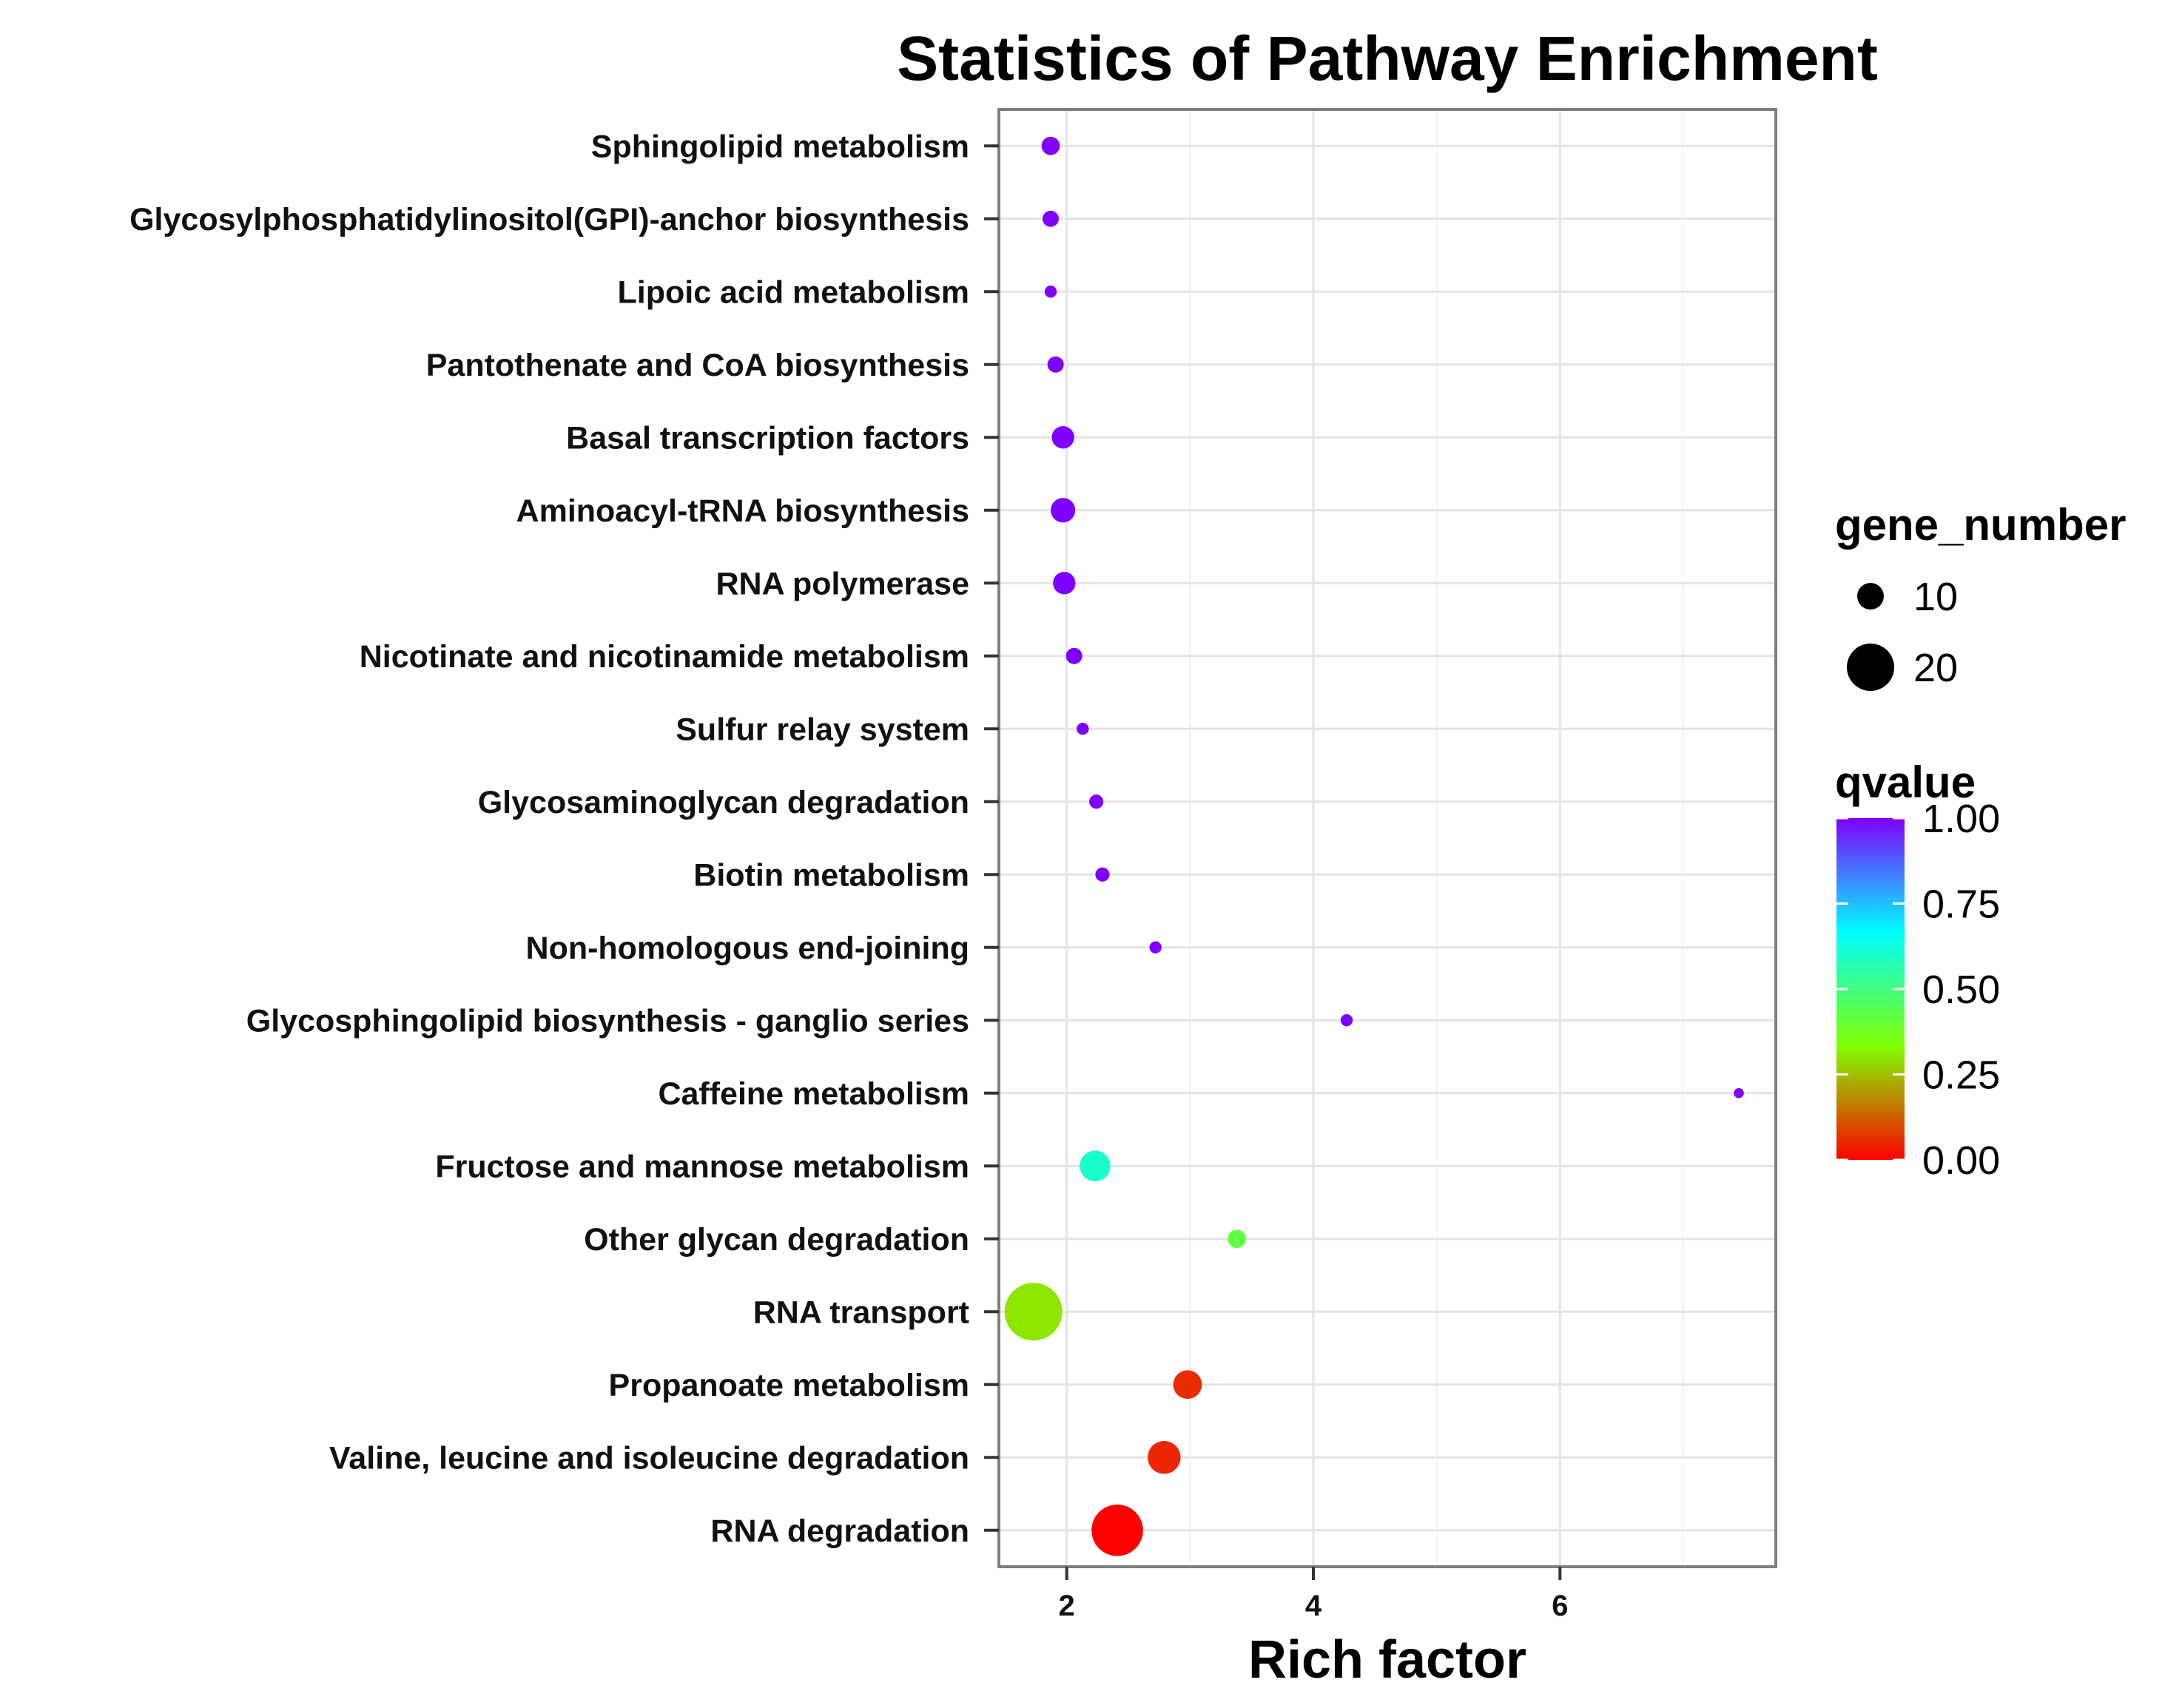 This screenshot has height=1708, width=2165. Describe the element at coordinates (1387, 58) in the screenshot. I see `chart-title: Statistics of Pathway Enrichment` at that location.